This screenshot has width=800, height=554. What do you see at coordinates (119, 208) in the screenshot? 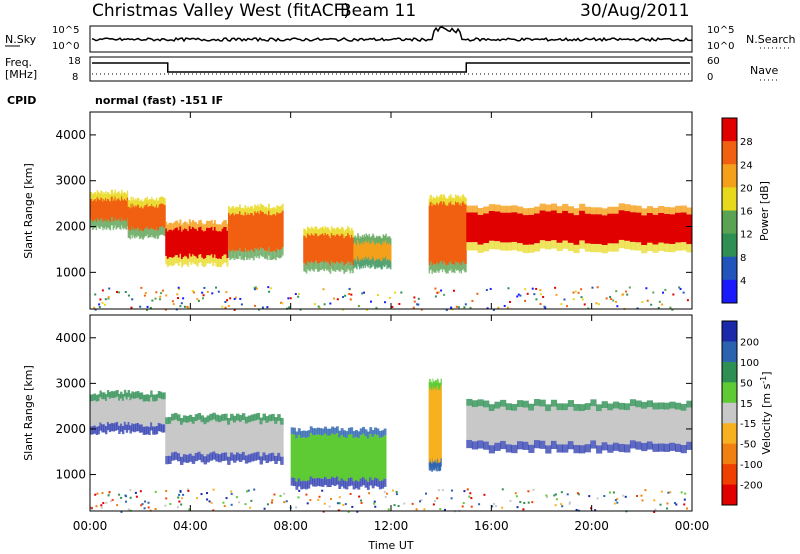
I see `power-band-0-cell` at bounding box center [119, 208].